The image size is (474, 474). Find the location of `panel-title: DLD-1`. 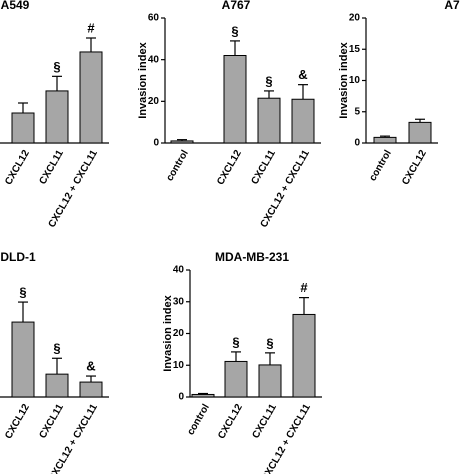

panel-title: DLD-1 is located at coordinates (18, 257).